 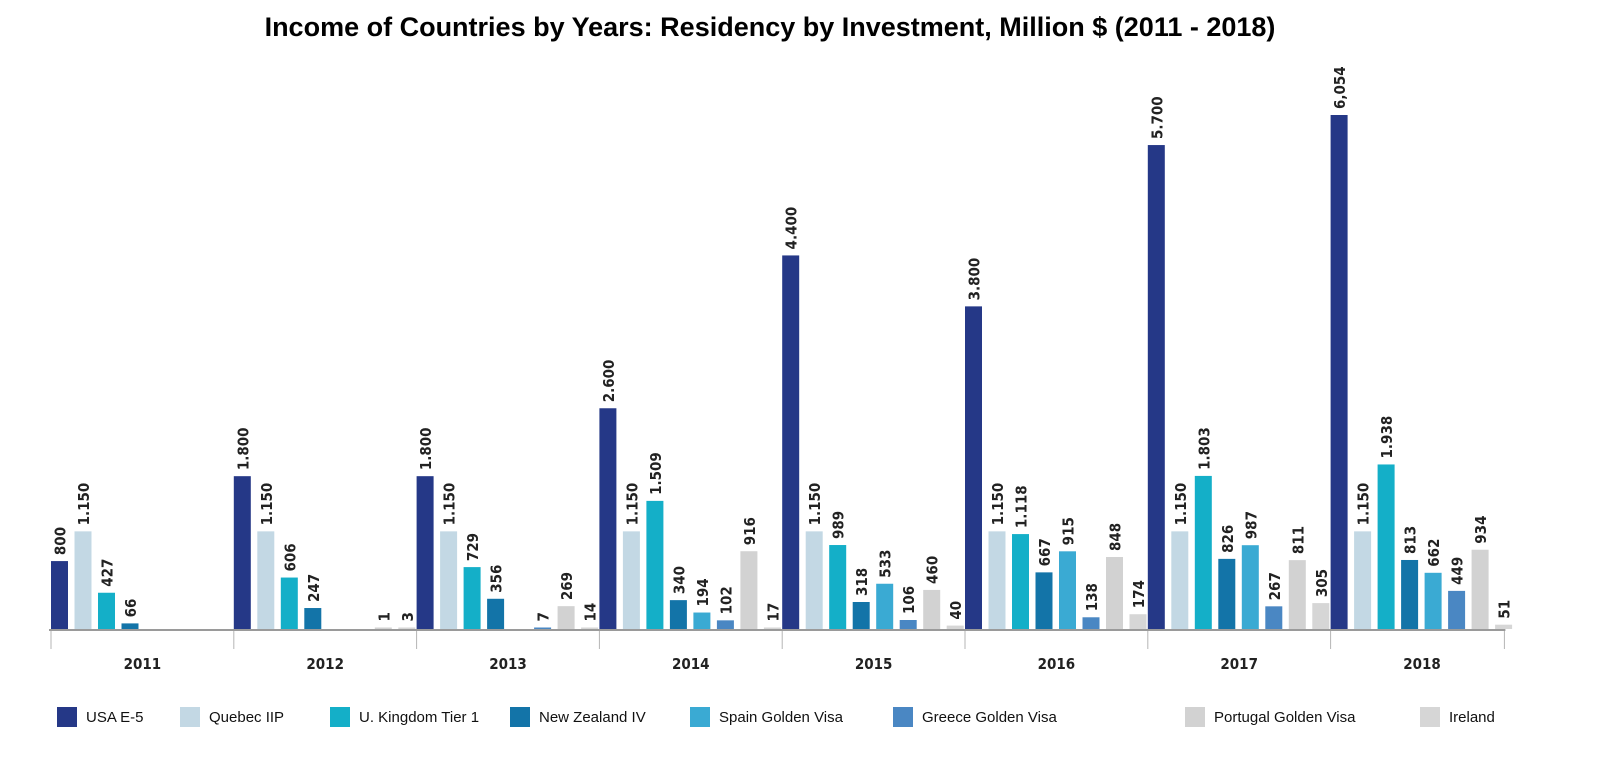 I want to click on data-label: 356, so click(x=497, y=579).